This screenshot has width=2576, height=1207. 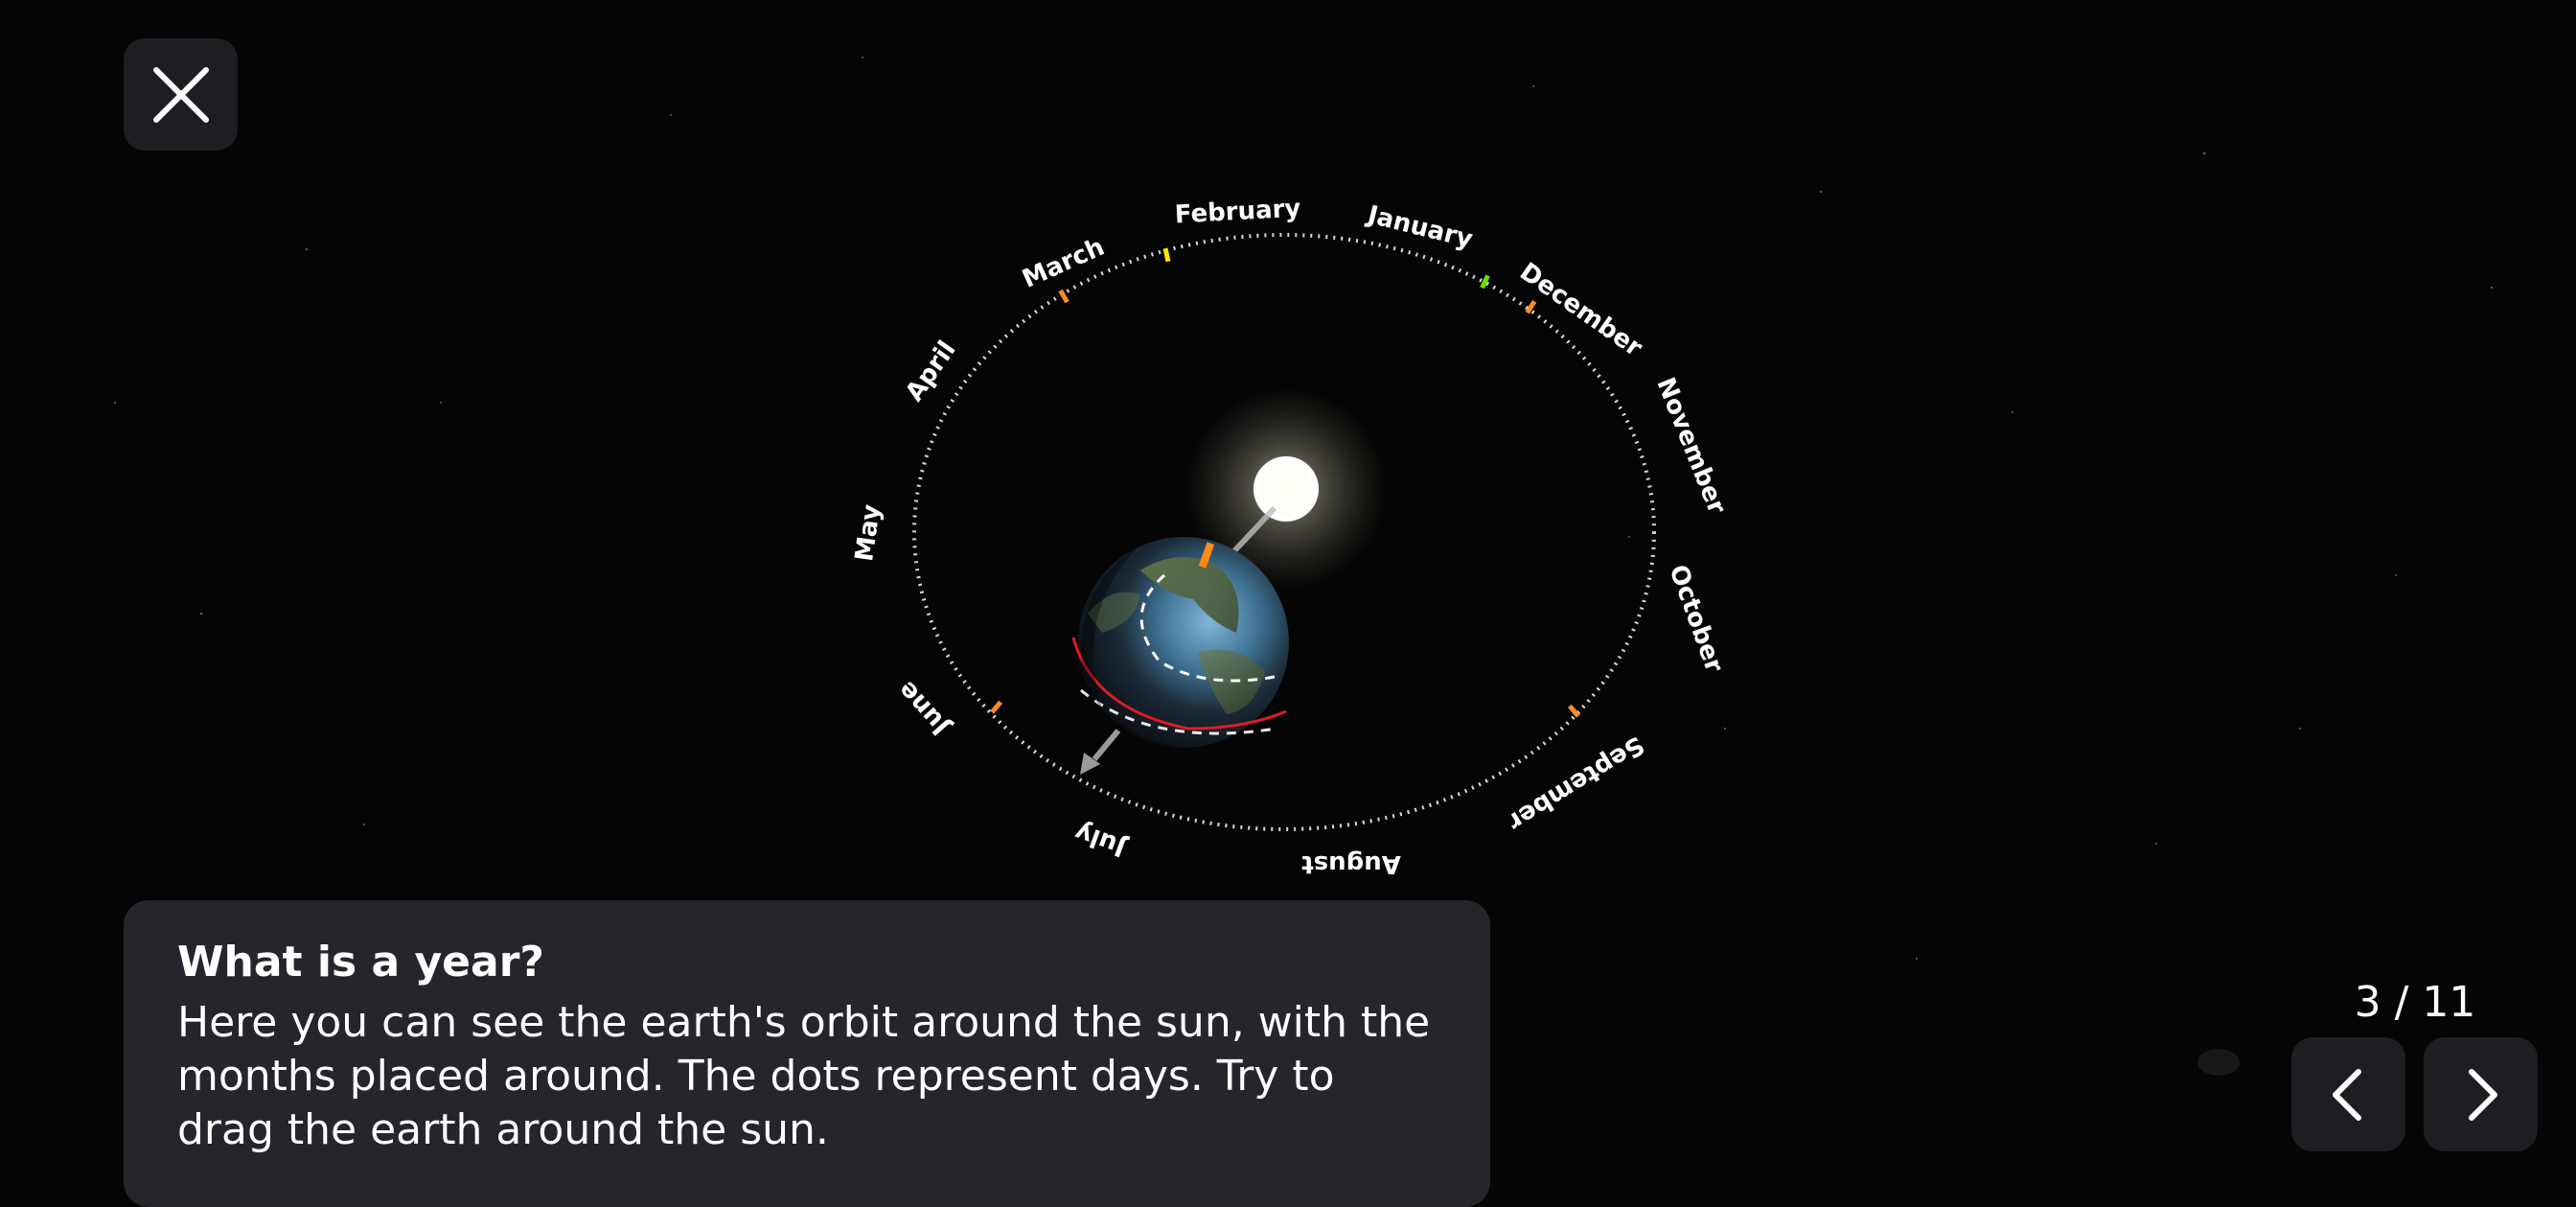 What do you see at coordinates (868, 532) in the screenshot?
I see `month-label-may: May` at bounding box center [868, 532].